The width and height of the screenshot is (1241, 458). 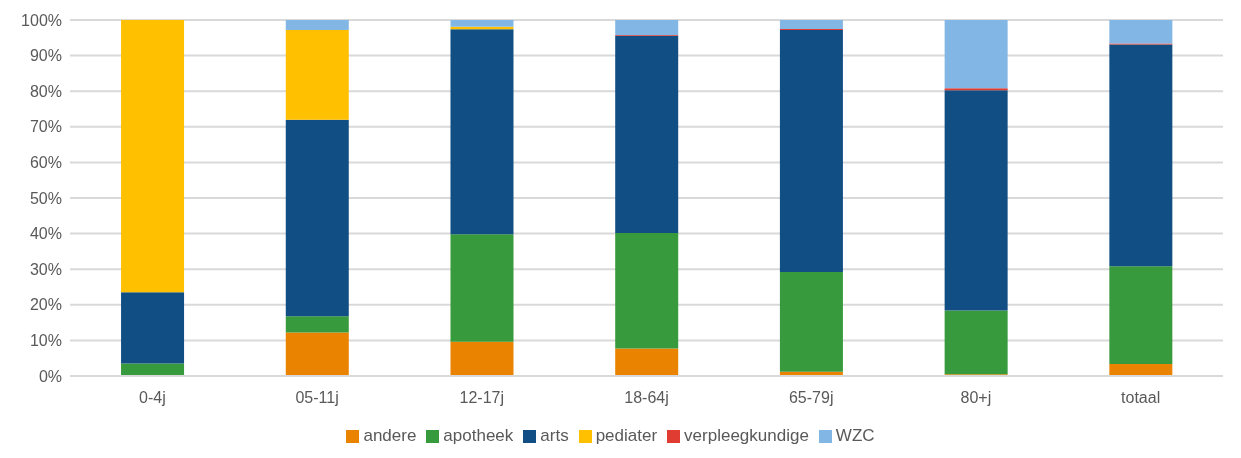 I want to click on legend-label: apotheek, so click(x=478, y=435).